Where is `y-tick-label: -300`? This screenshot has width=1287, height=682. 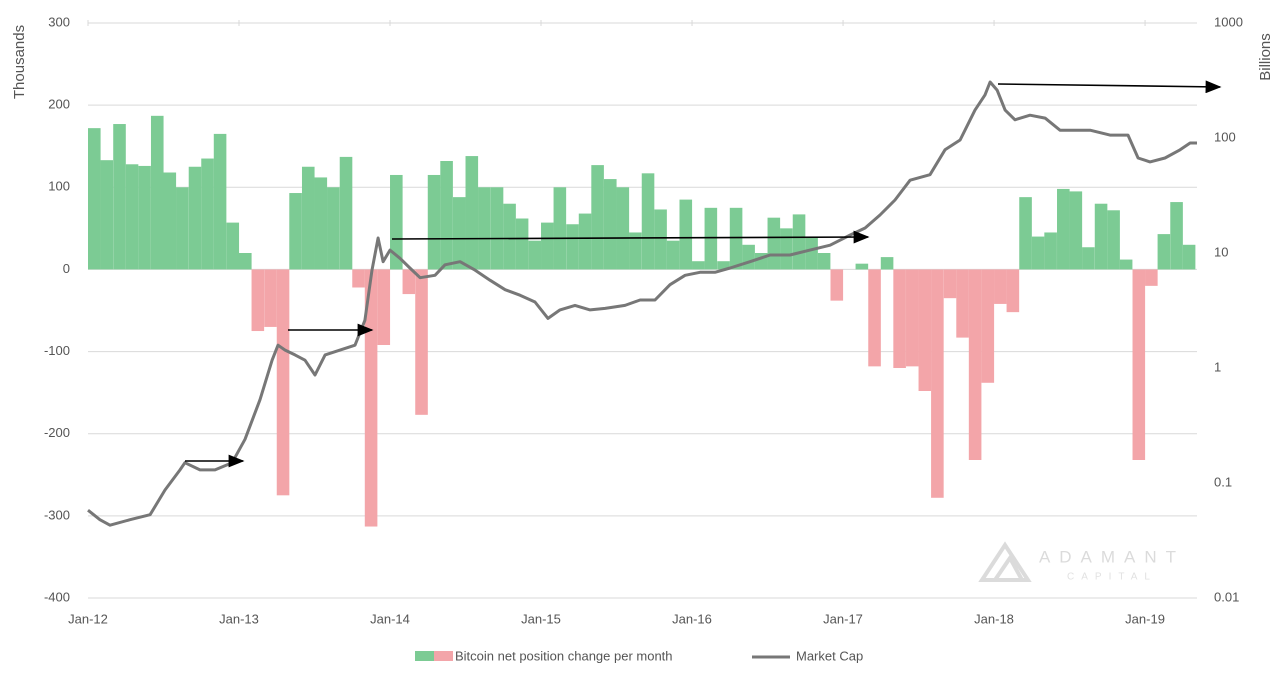 y-tick-label: -300 is located at coordinates (57, 514).